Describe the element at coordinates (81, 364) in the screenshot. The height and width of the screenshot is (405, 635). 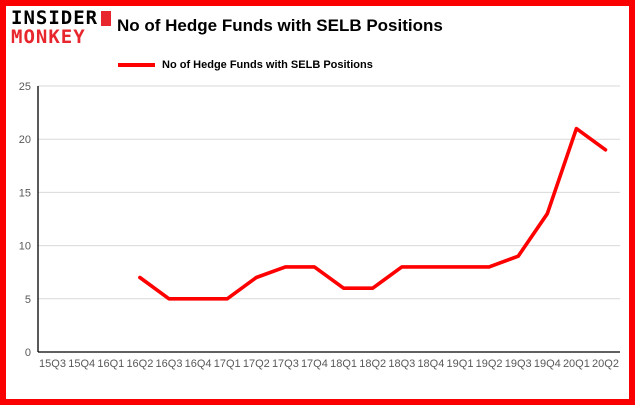
I see `x-axis-tick-label: 15Q4` at that location.